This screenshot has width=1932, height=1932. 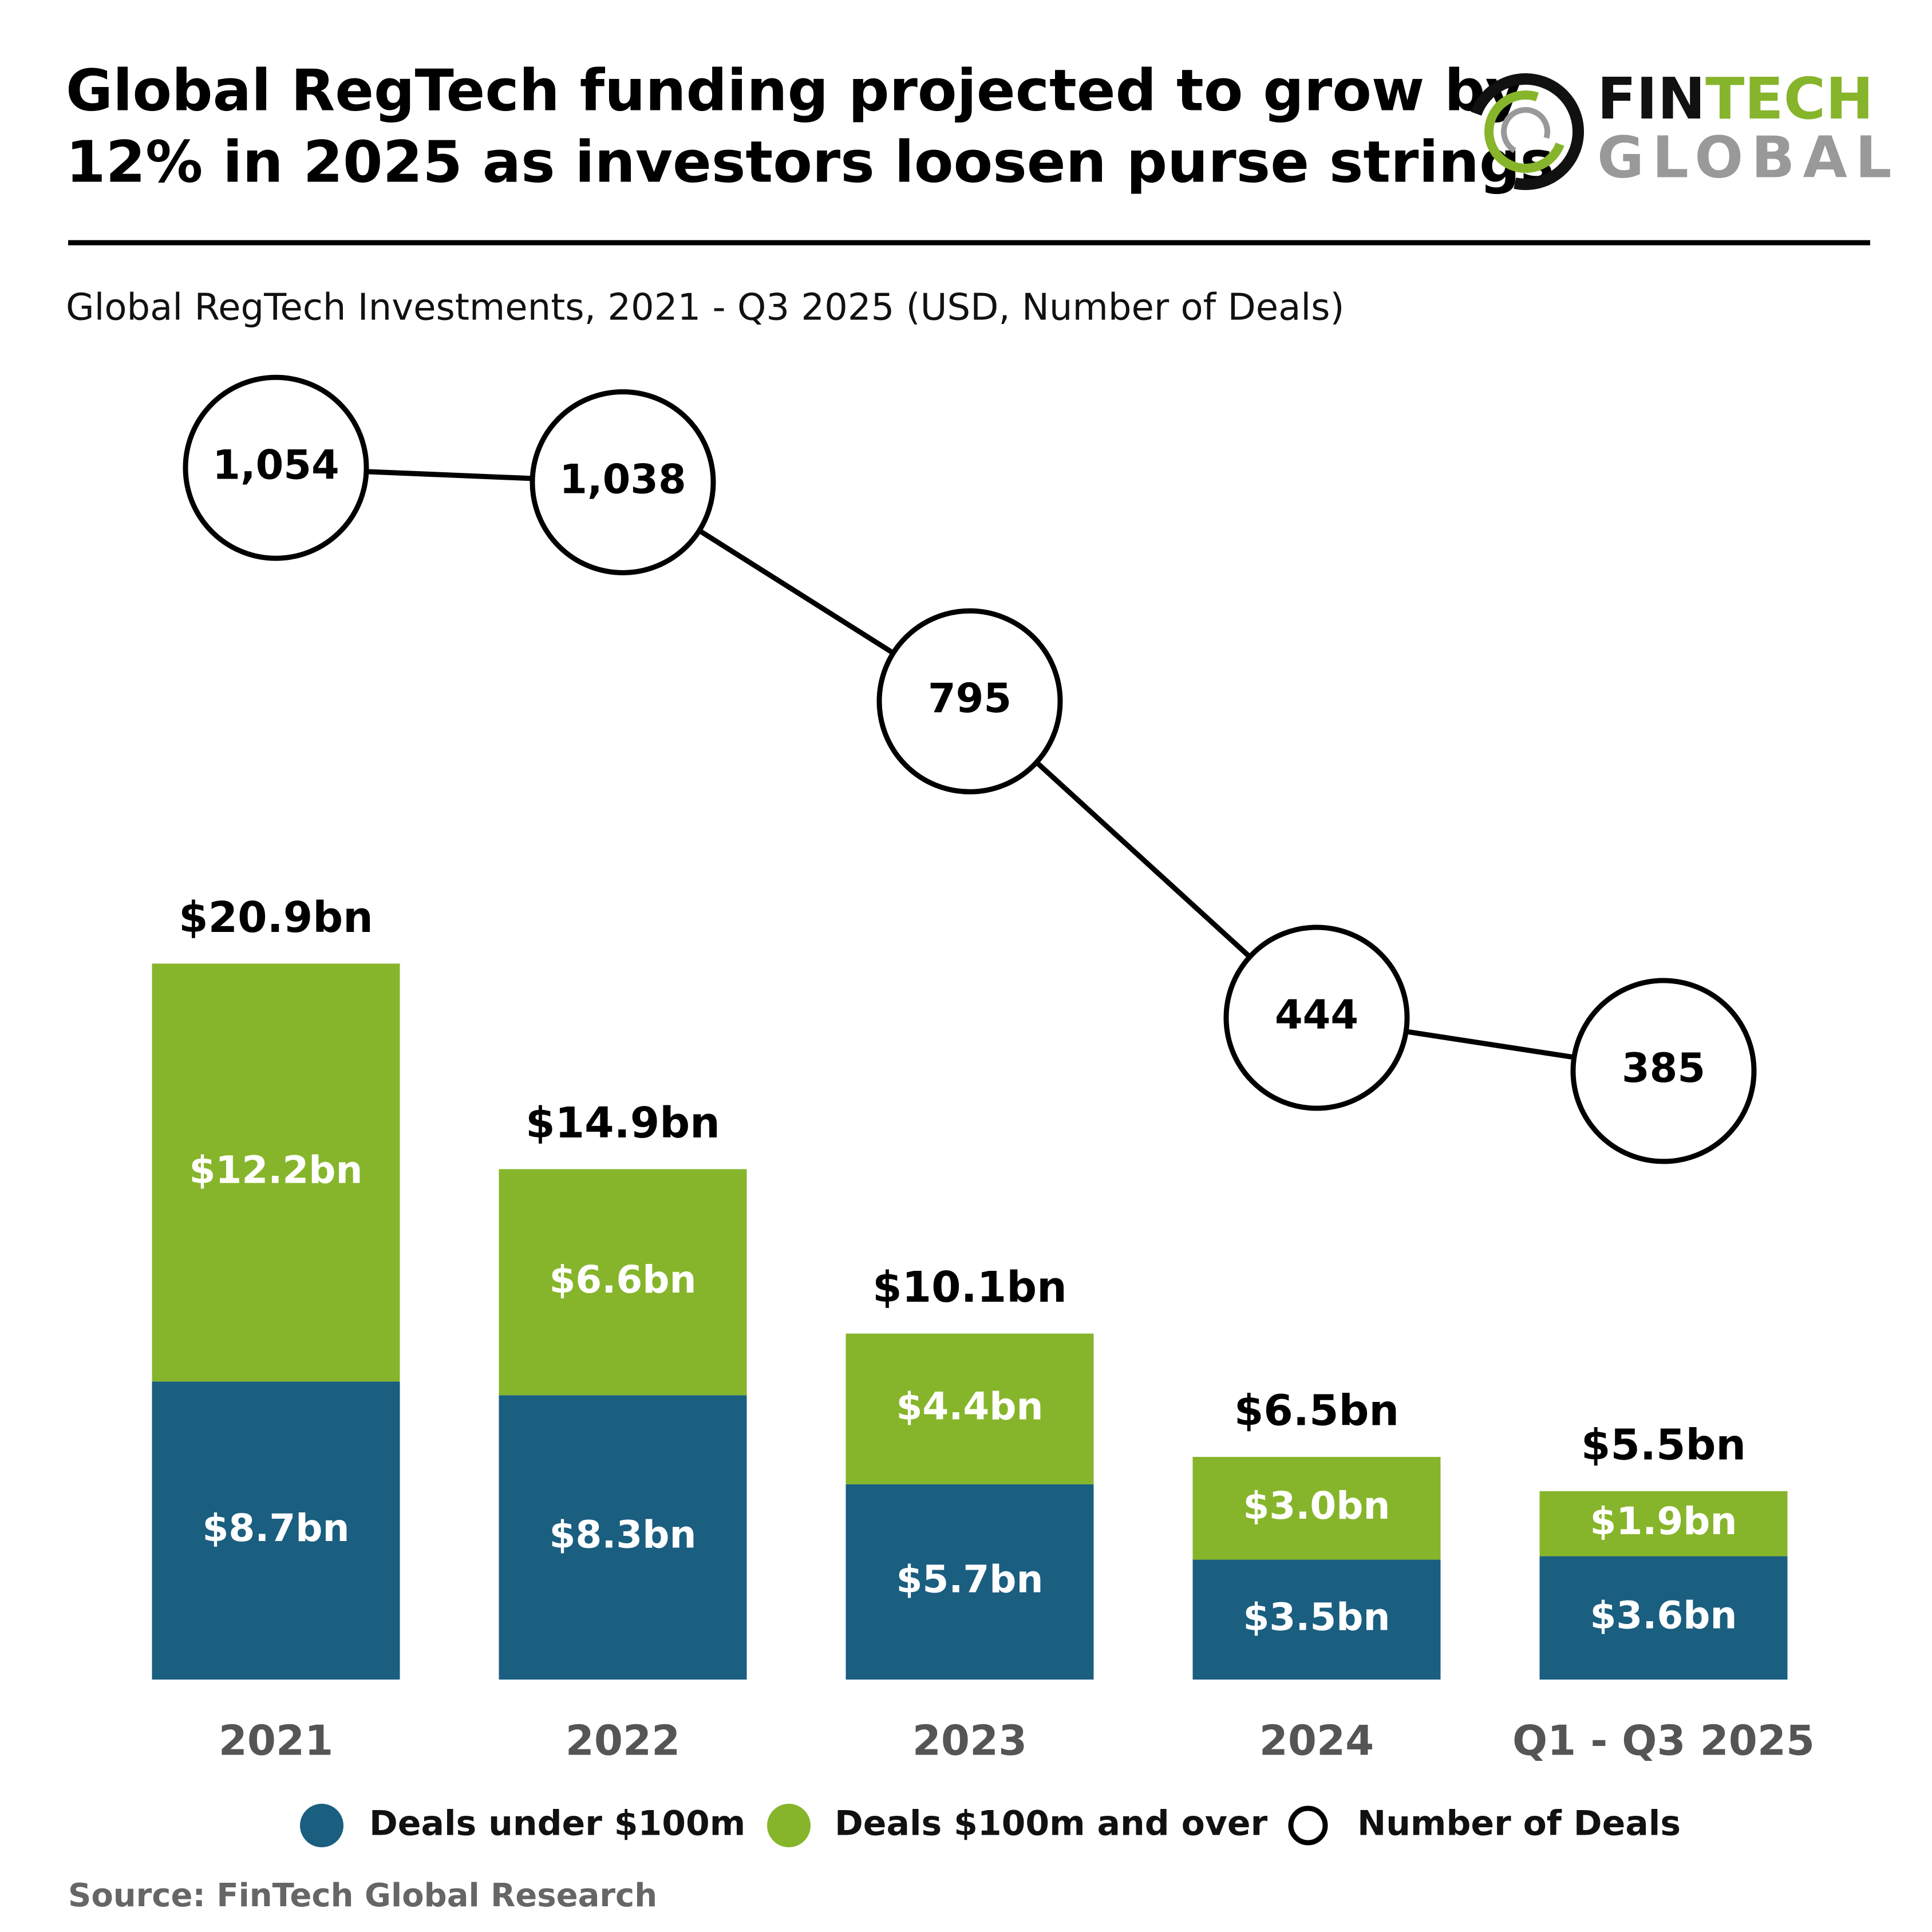 What do you see at coordinates (1663, 1444) in the screenshot?
I see `total-label: $5.5bn` at bounding box center [1663, 1444].